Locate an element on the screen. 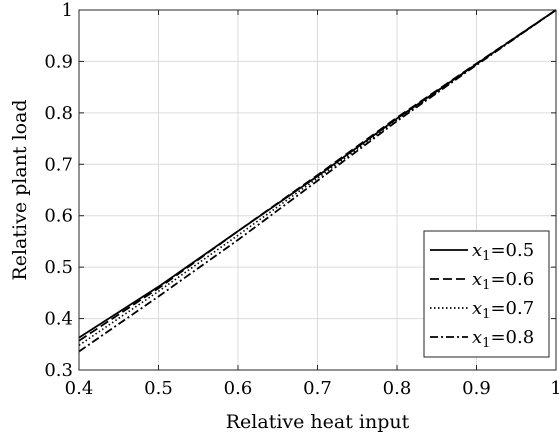 This screenshot has width=559, height=440. legend-label-2: x1=0.6 is located at coordinates (503, 281).